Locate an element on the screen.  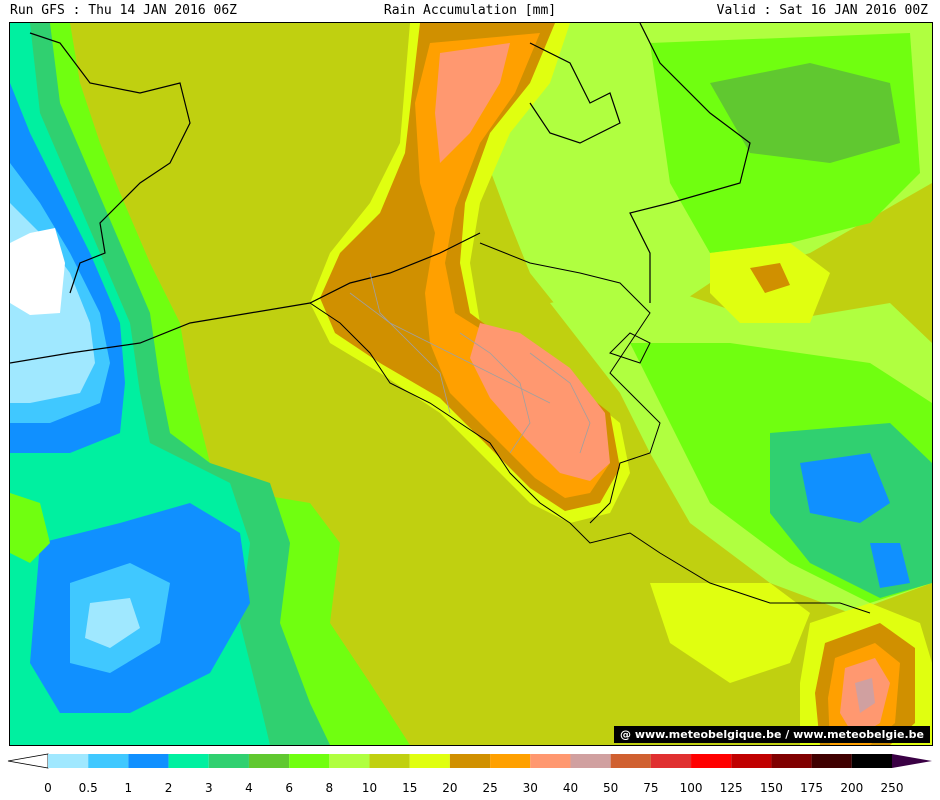
field-zone-40-50-se is located at coordinates (865, 695).